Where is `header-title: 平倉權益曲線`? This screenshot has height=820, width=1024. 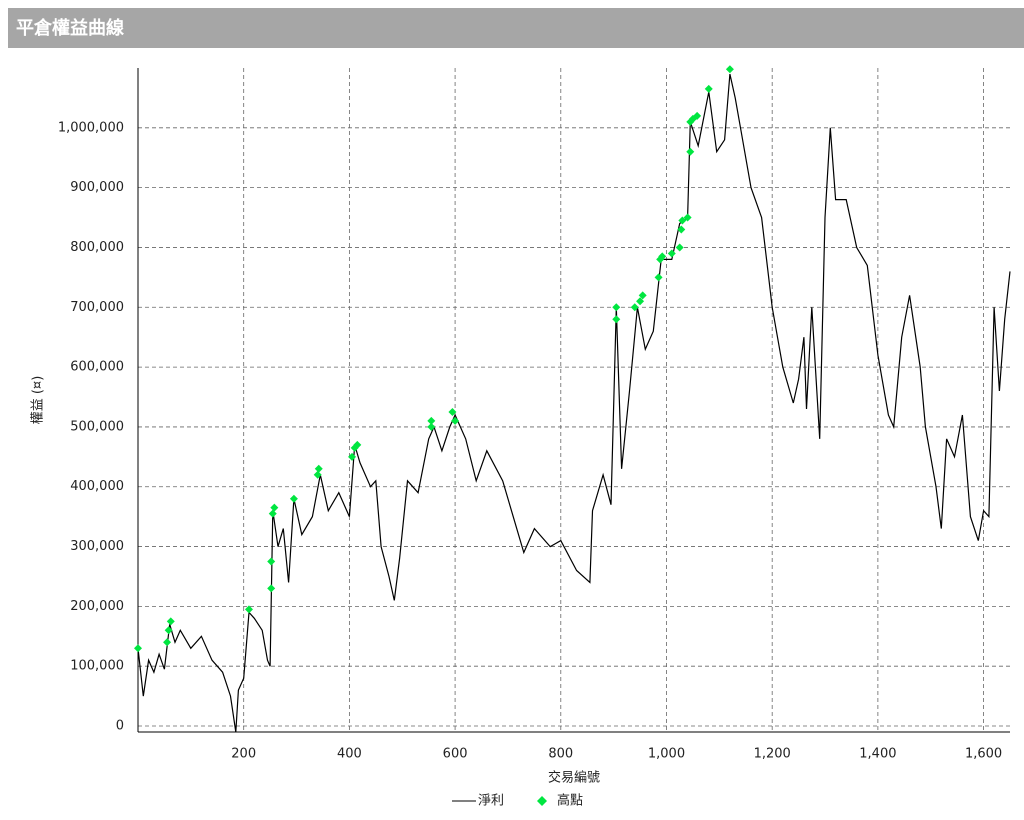 header-title: 平倉權益曲線 is located at coordinates (70, 28).